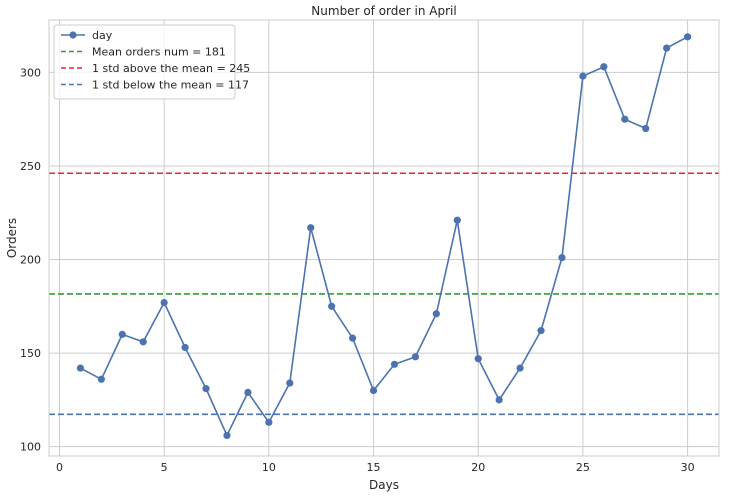 Image resolution: width=731 pixels, height=496 pixels. Describe the element at coordinates (12, 238) in the screenshot. I see `y-axis-label: Orders` at that location.